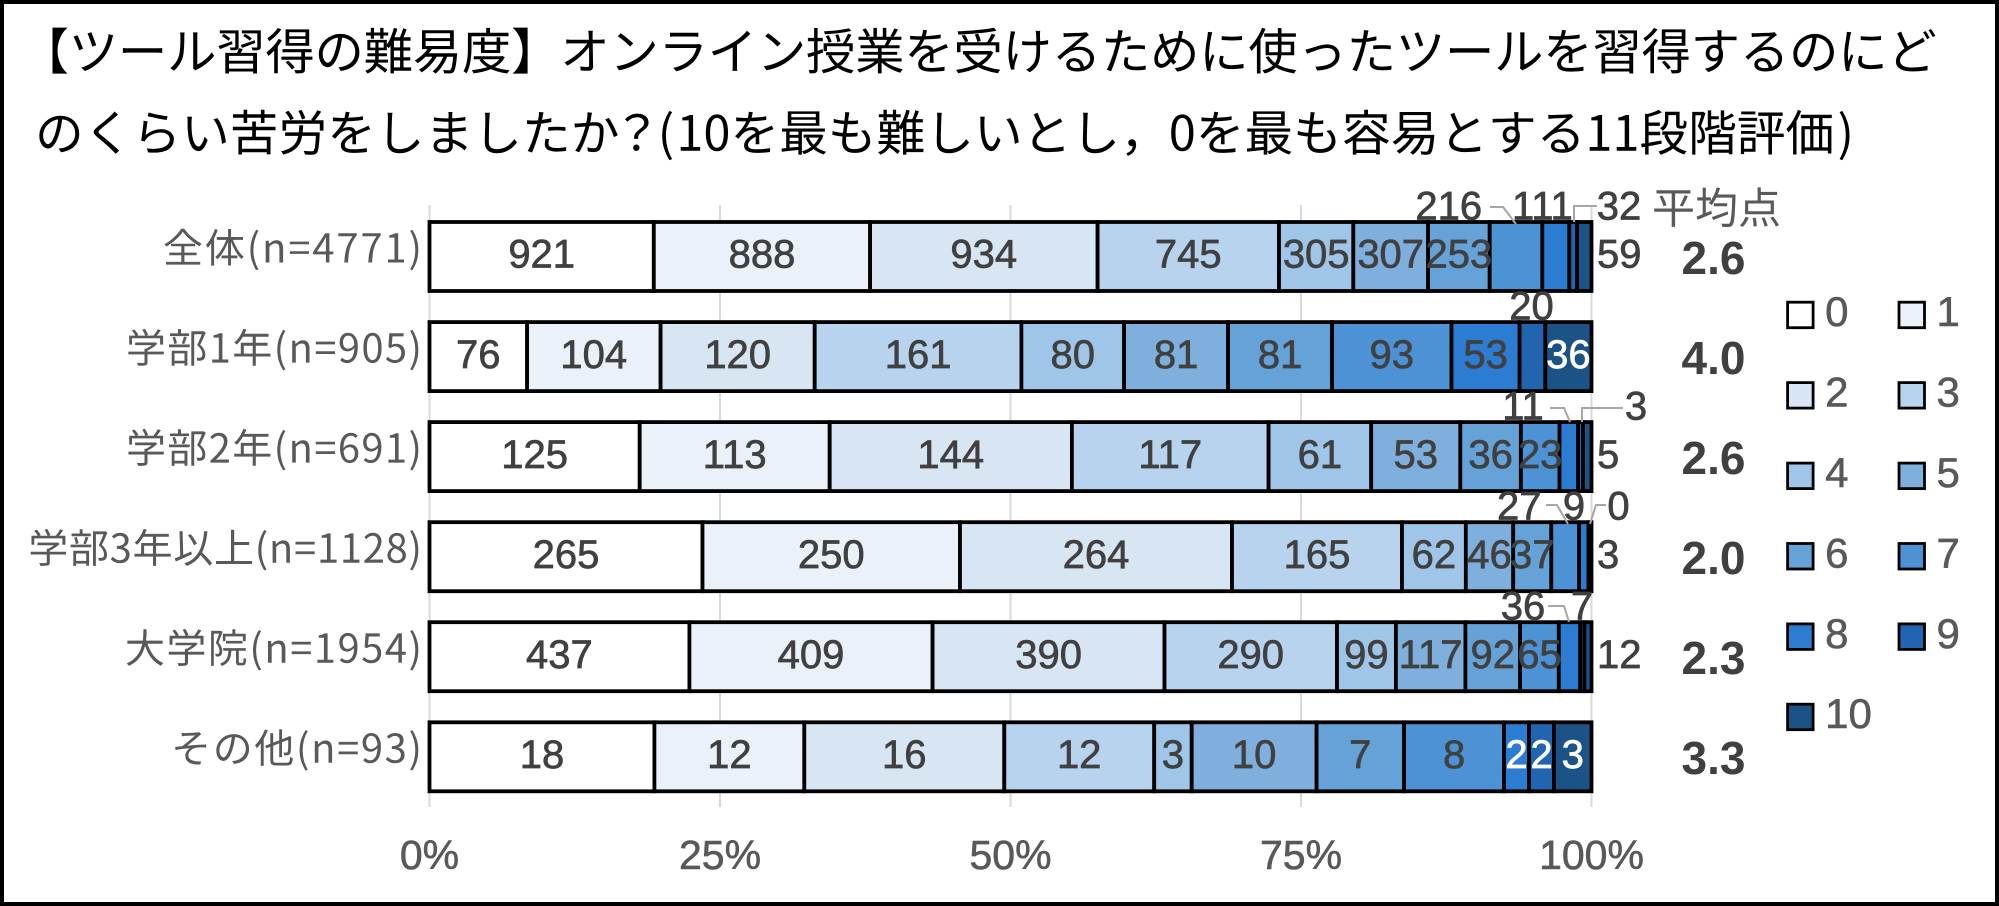 Image resolution: width=1999 pixels, height=906 pixels. What do you see at coordinates (983, 255) in the screenshot?
I see `svg-text: 934` at bounding box center [983, 255].